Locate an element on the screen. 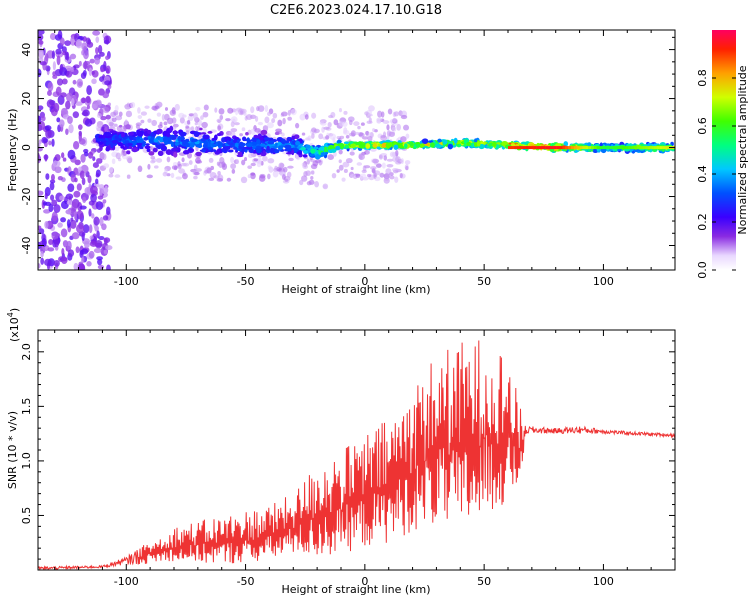  chart-title: C2E6.2023.024.17.10.G18 is located at coordinates (356, 10).